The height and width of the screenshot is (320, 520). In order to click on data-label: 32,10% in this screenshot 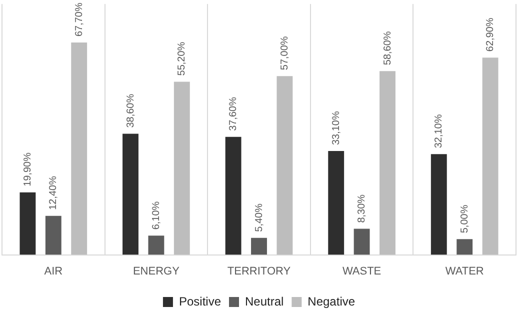, I will do `click(439, 131)`.